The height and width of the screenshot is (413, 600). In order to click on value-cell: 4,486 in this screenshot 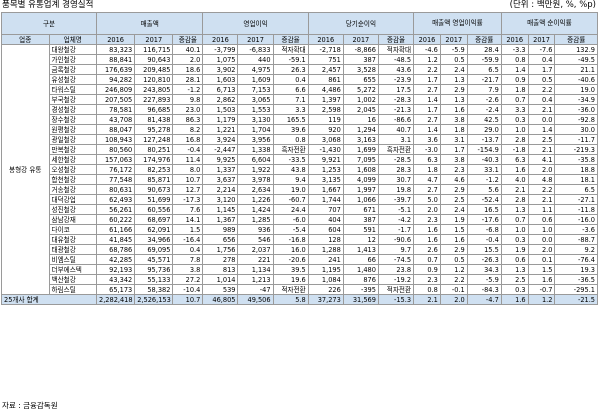, I will do `click(325, 89)`.